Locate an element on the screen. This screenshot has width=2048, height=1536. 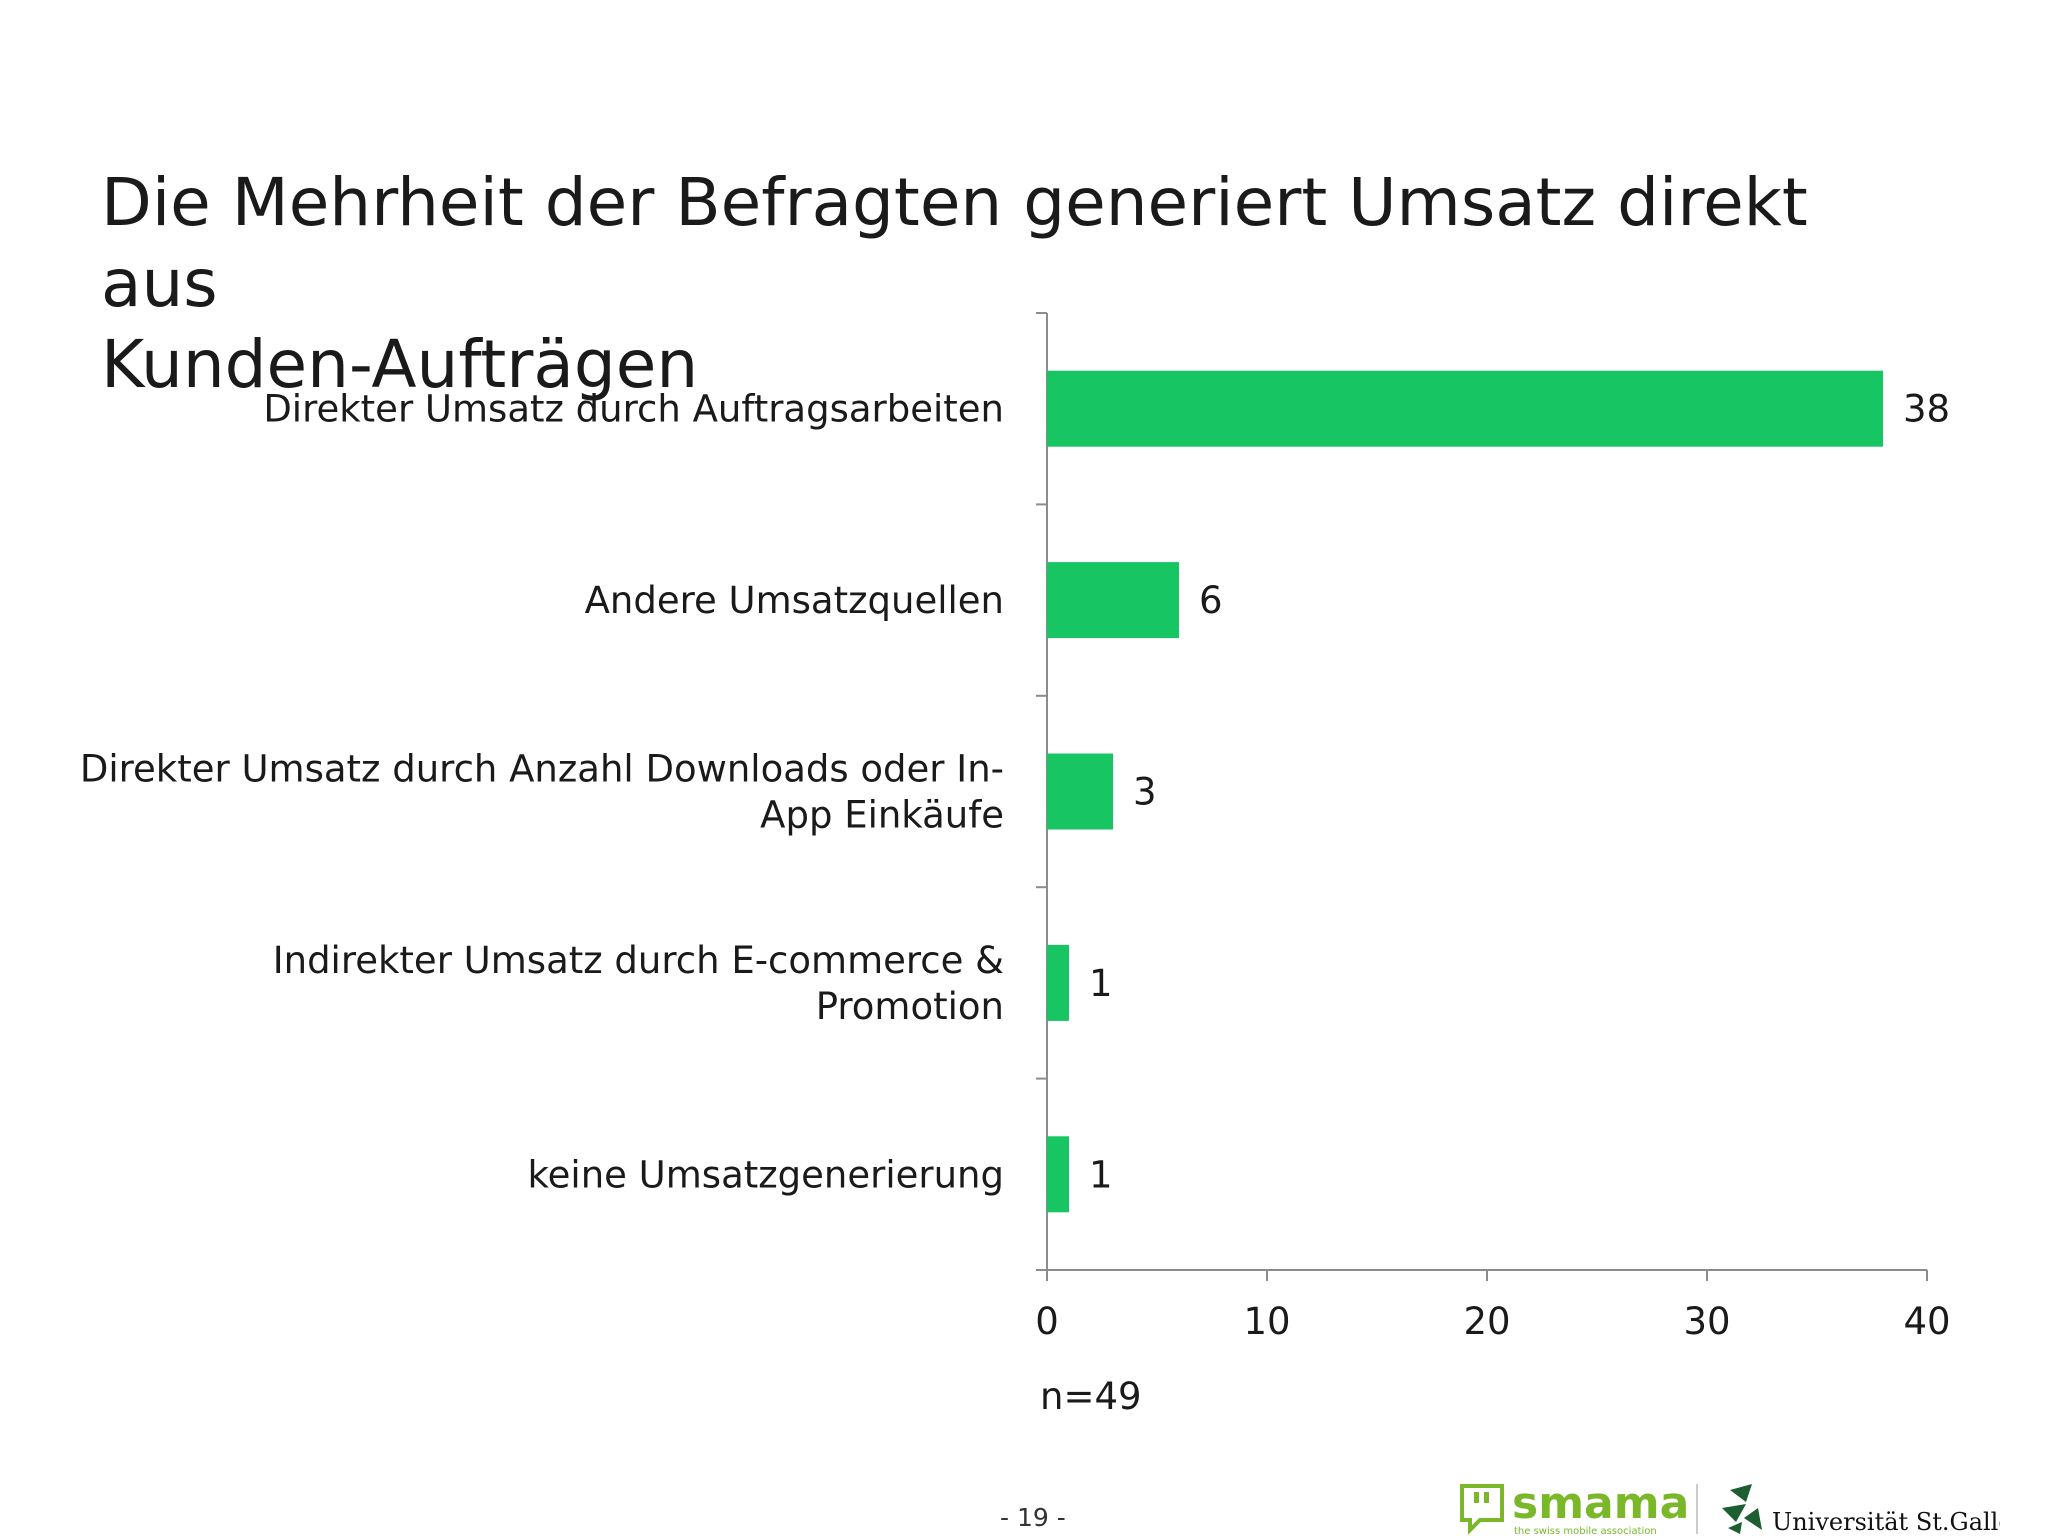
category-label-line: Direkter Umsatz durch Auftragsarbeiten is located at coordinates (633, 409).